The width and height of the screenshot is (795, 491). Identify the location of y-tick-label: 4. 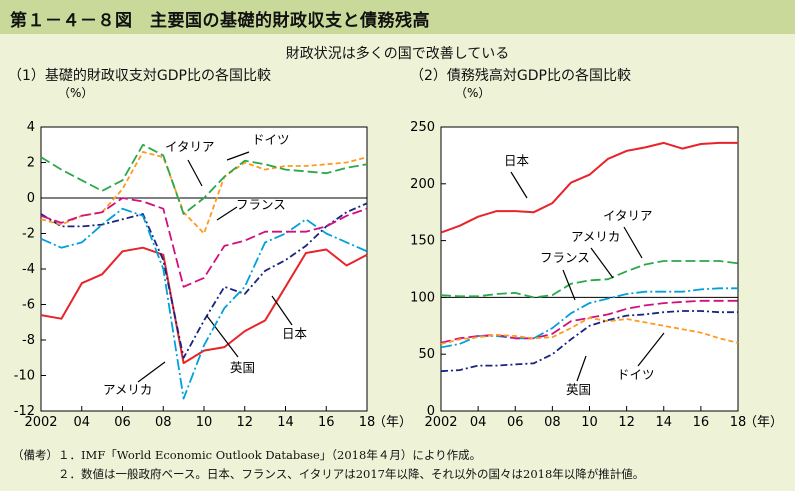
(31, 127).